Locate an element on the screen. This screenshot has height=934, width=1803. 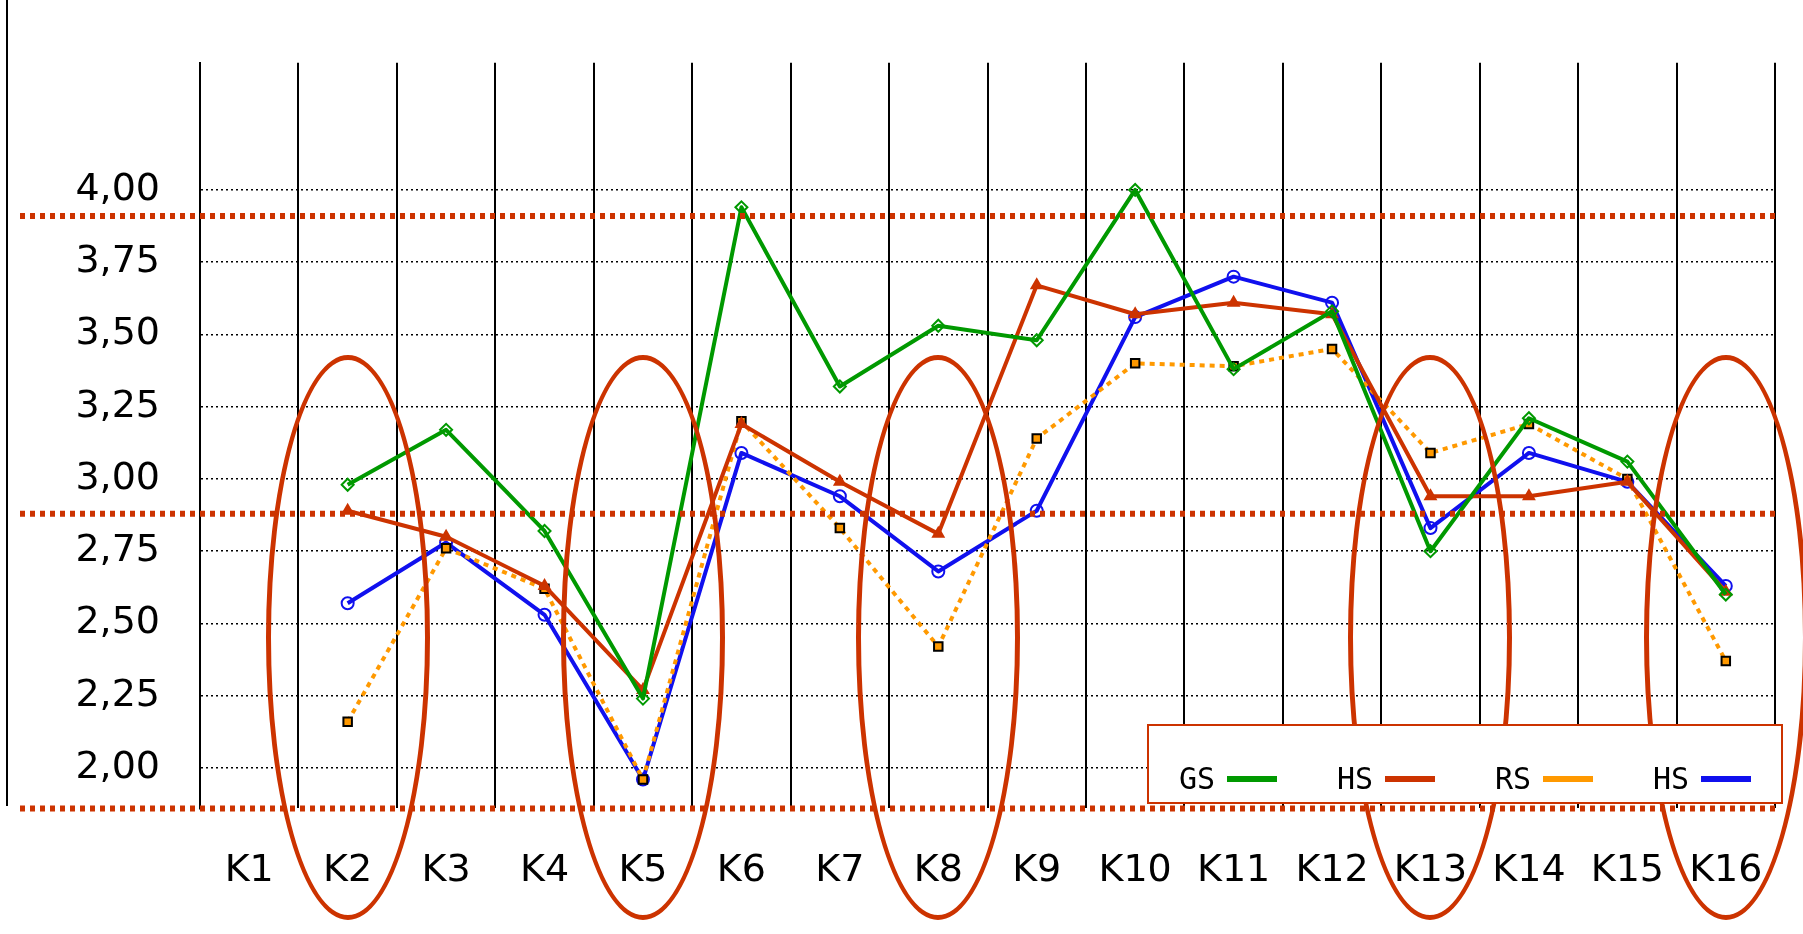
y-tick-label: 2,50 is located at coordinates (117, 620).